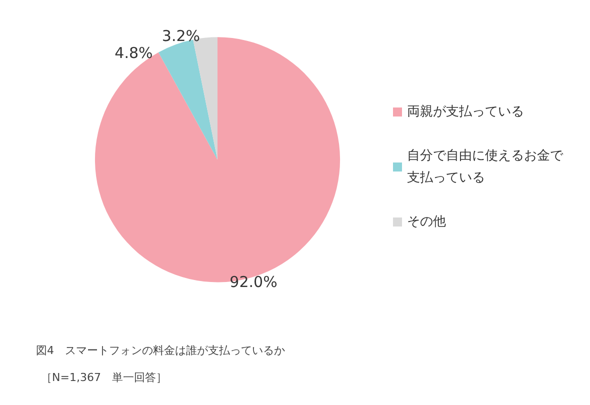  I want to click on caption: 図4 スマートフォンの料金は誰が支払っているか, so click(160, 350).